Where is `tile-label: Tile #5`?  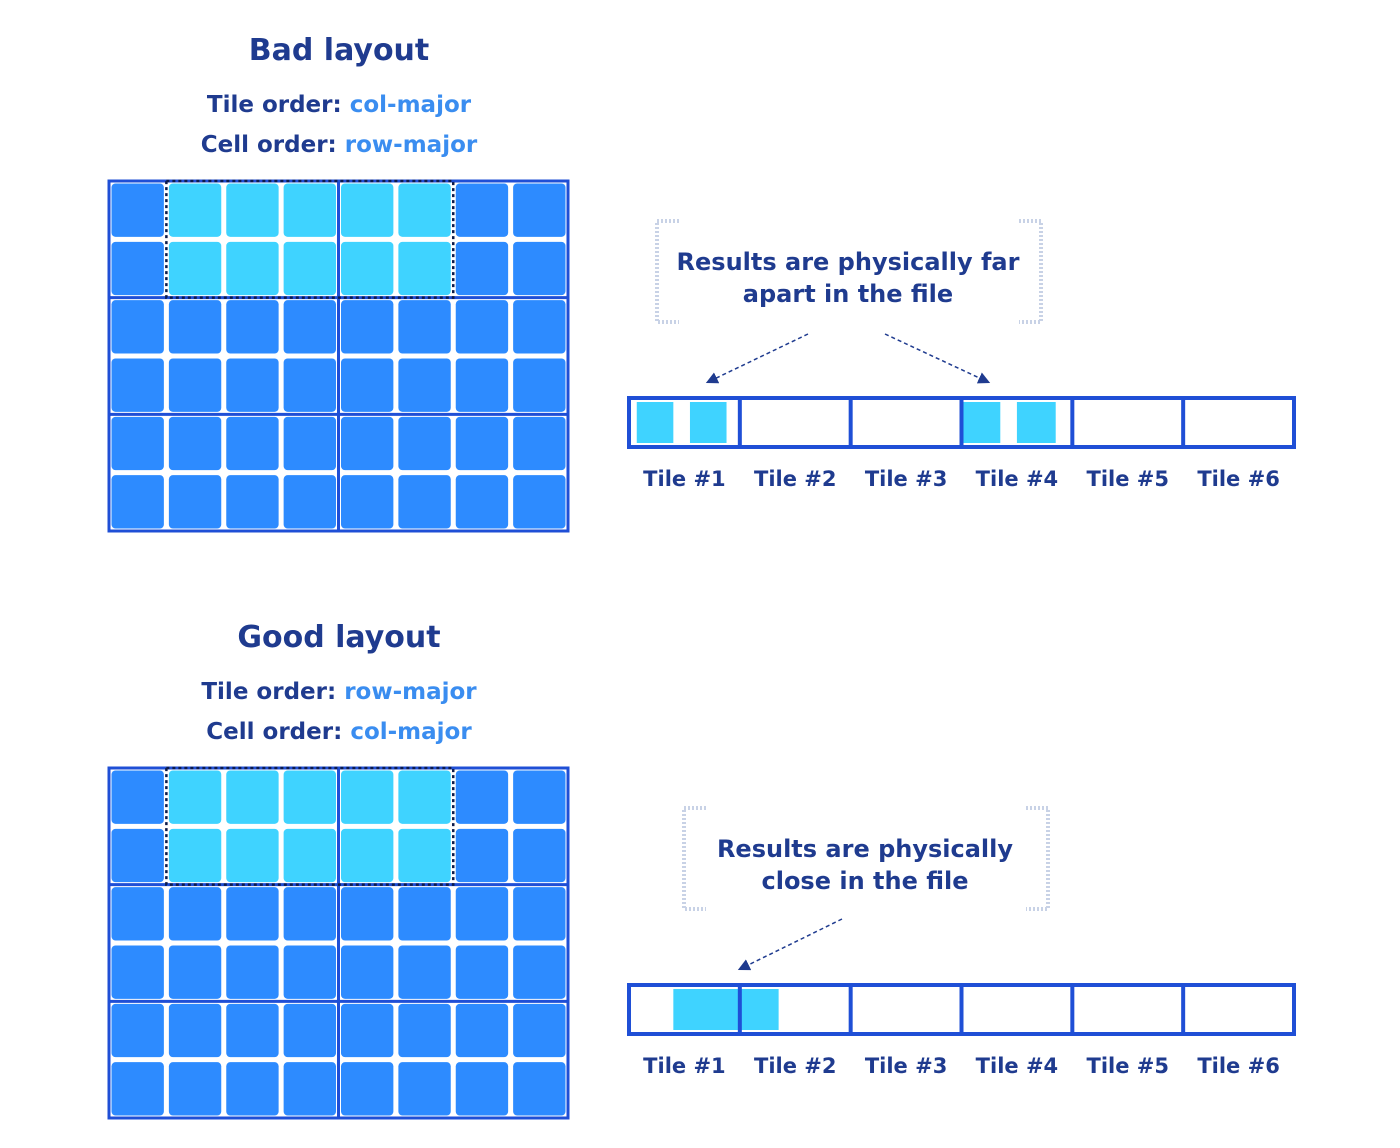
tile-label: Tile #5 is located at coordinates (1128, 1066).